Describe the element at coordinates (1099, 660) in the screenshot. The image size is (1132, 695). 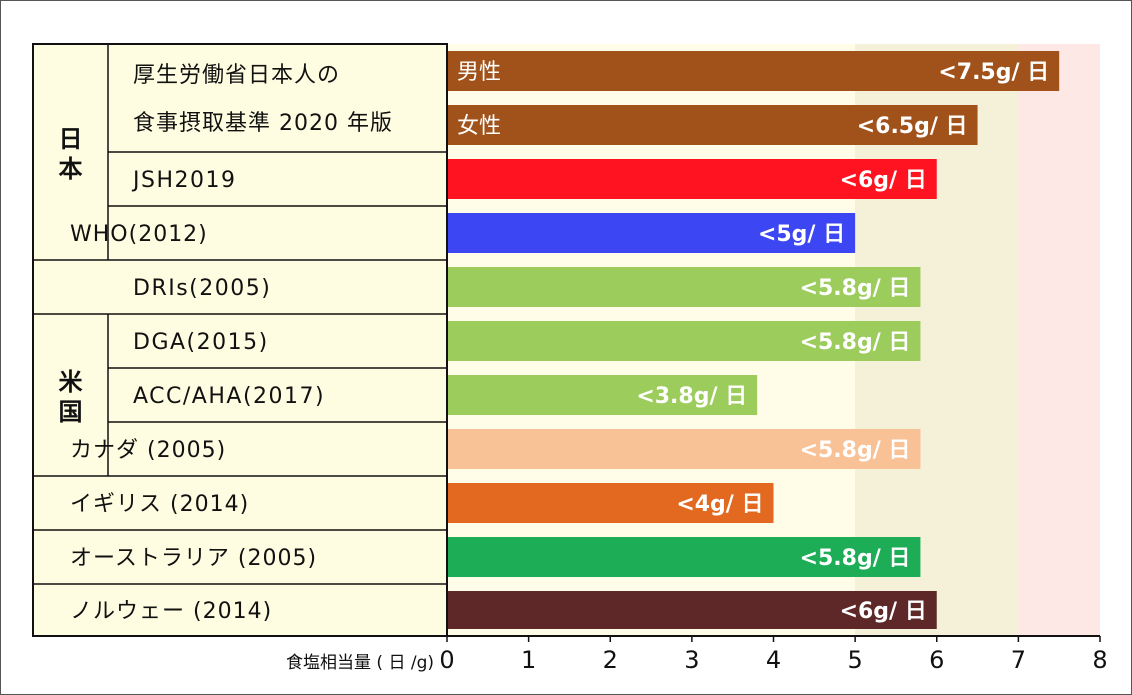
I see `x-tick-label: 8` at that location.